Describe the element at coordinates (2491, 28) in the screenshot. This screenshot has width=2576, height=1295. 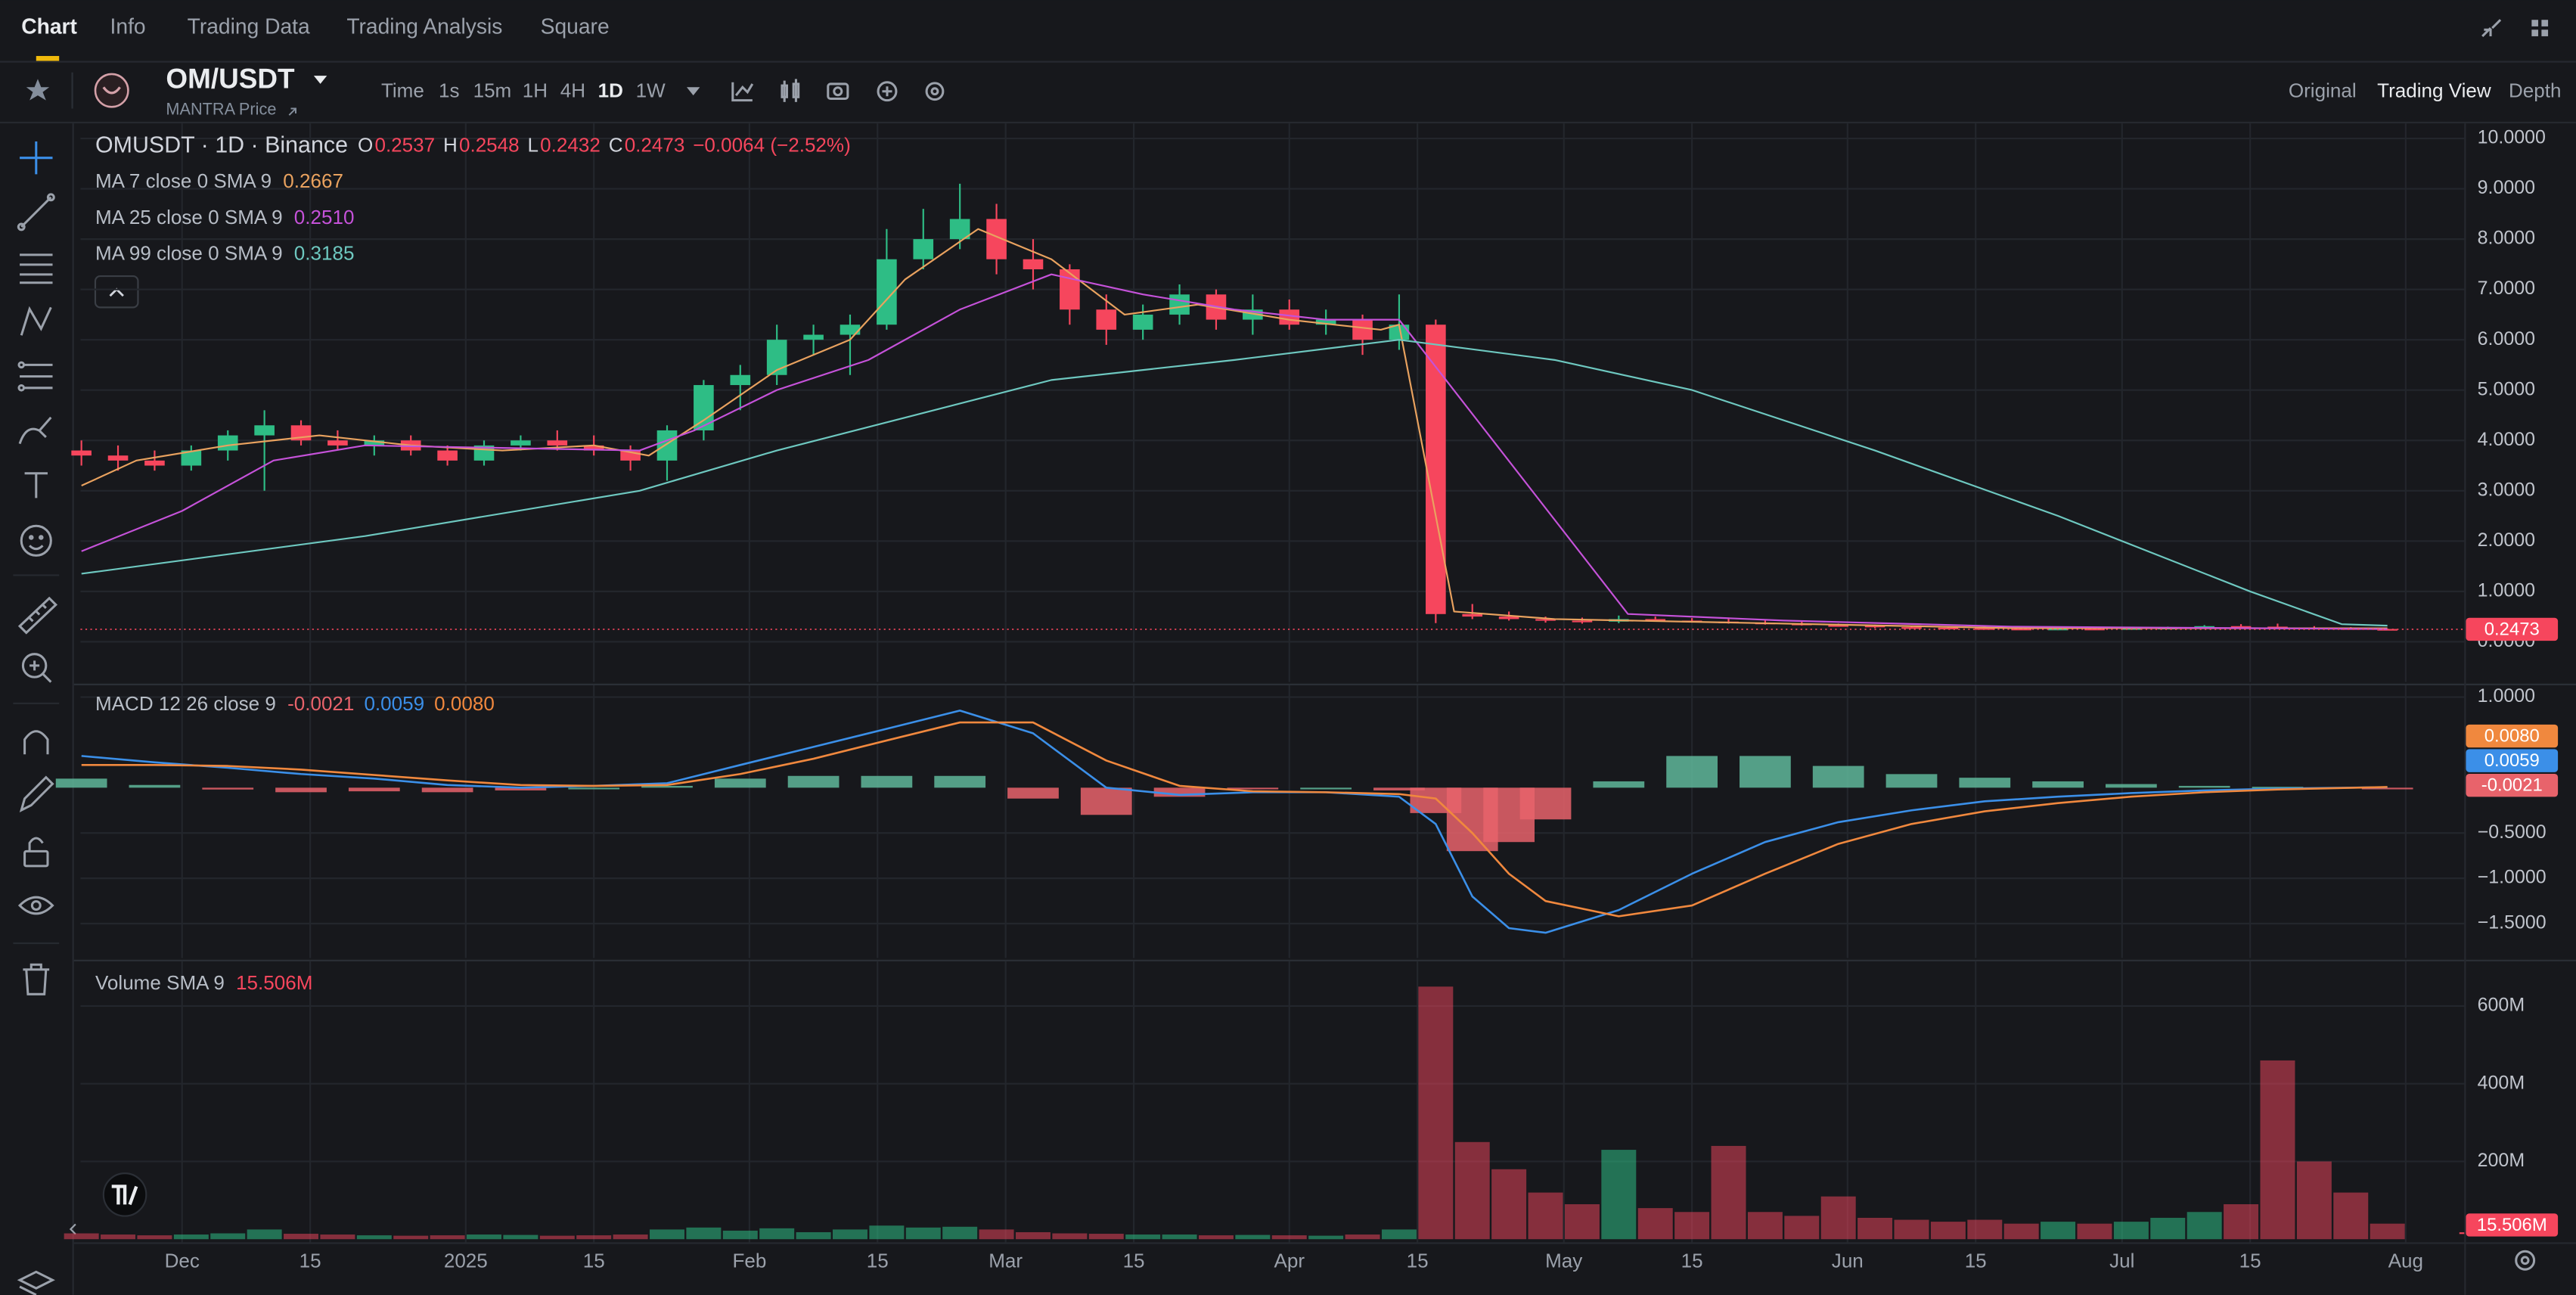
I see `collapse-icon` at that location.